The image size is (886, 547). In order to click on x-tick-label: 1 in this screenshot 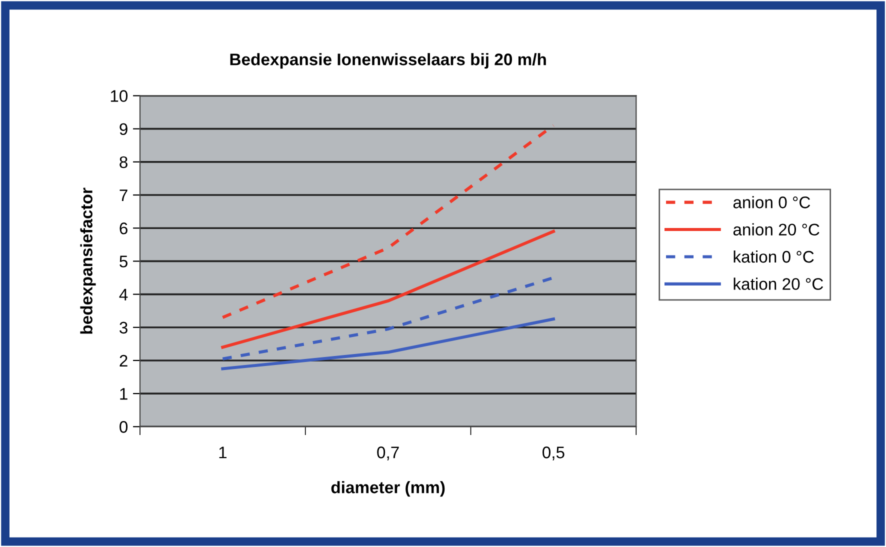, I will do `click(223, 452)`.